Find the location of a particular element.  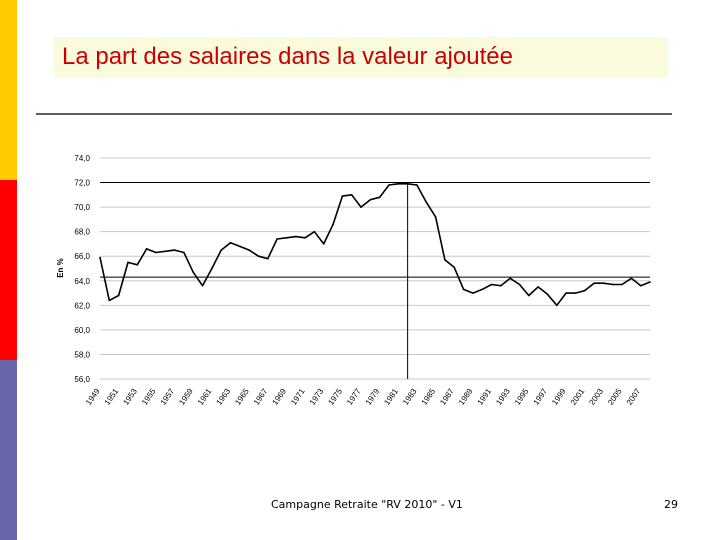

x-tick-label: 1989 is located at coordinates (466, 397).